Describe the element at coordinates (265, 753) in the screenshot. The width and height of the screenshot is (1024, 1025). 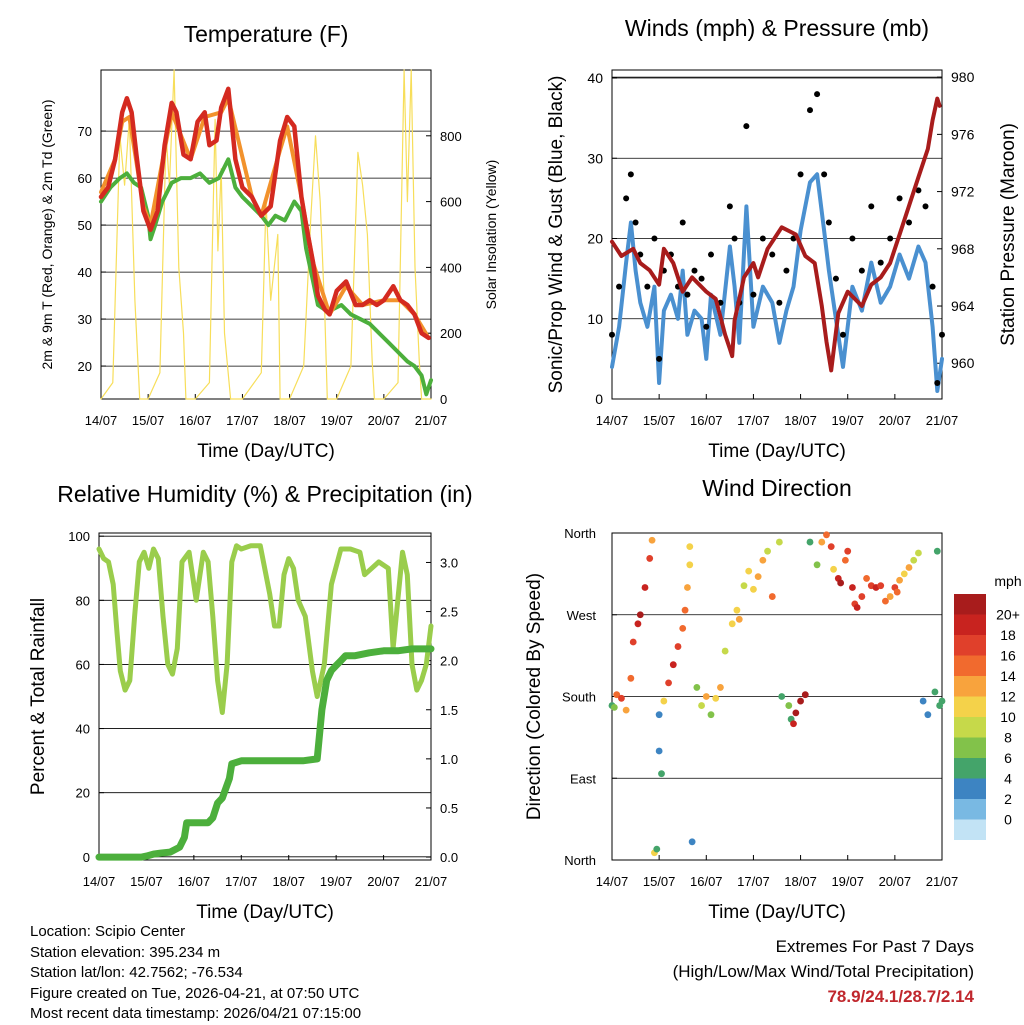
I see `total-precip-line` at that location.